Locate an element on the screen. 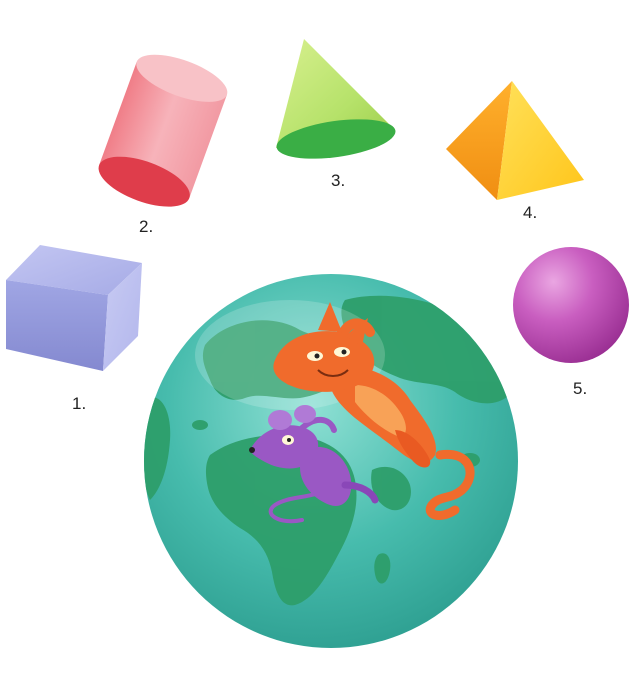 The width and height of the screenshot is (639, 690). shape-label-1: 1. is located at coordinates (79, 403).